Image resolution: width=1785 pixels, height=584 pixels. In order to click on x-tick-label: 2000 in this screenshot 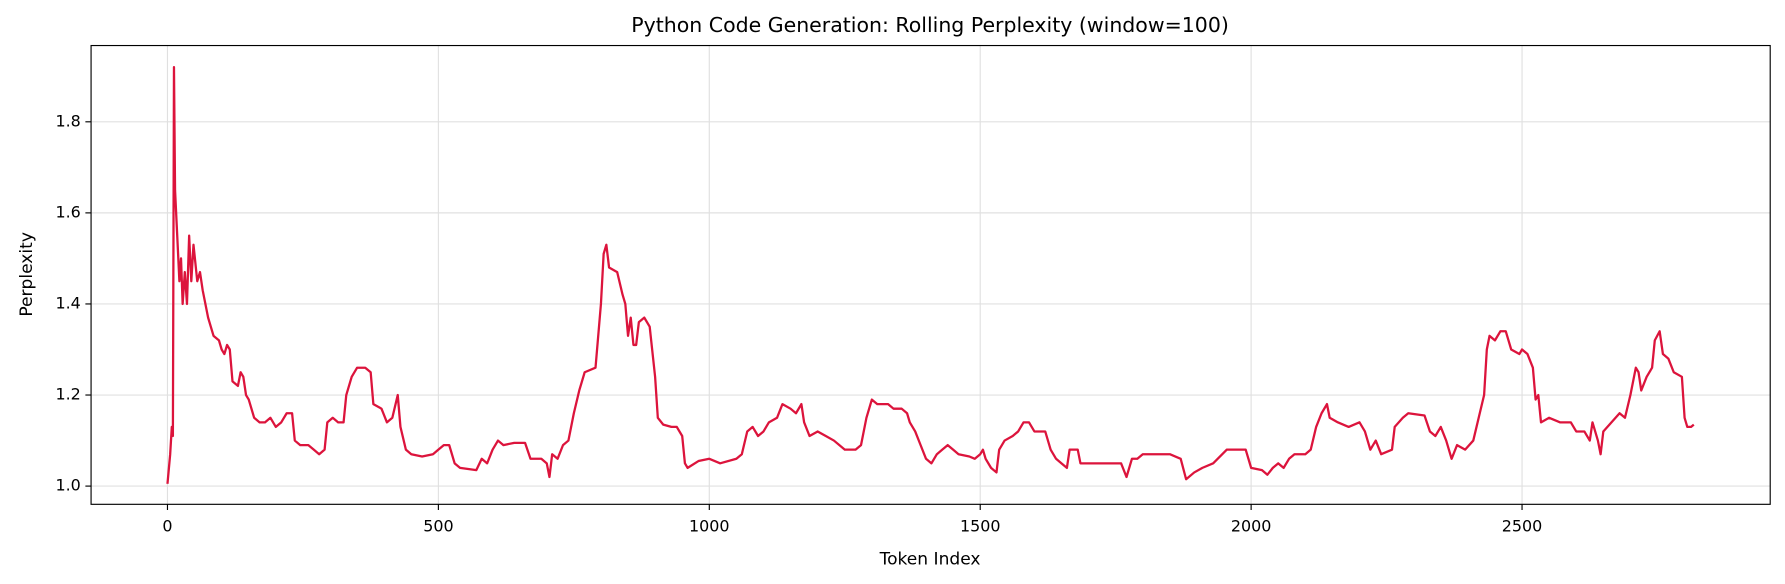, I will do `click(1251, 526)`.